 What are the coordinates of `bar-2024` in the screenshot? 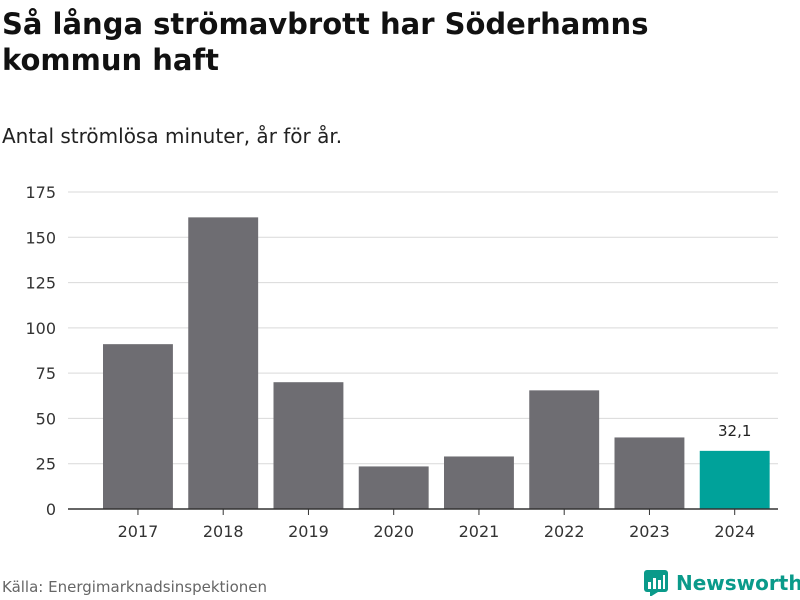 It's located at (734, 479).